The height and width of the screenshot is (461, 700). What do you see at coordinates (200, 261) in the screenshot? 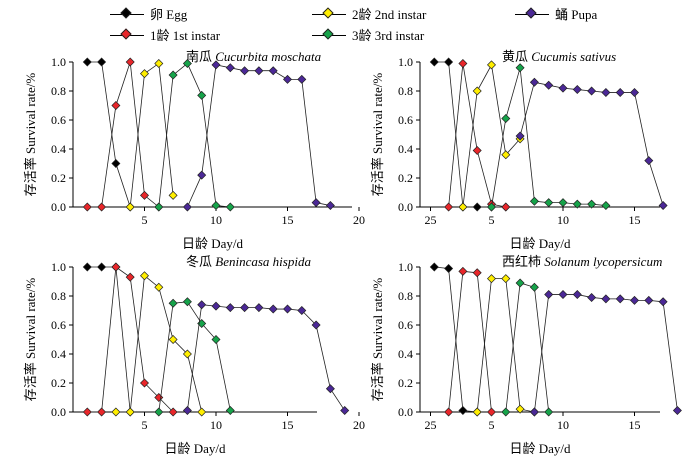
I see `panel-title-cn: 冬瓜` at bounding box center [200, 261].